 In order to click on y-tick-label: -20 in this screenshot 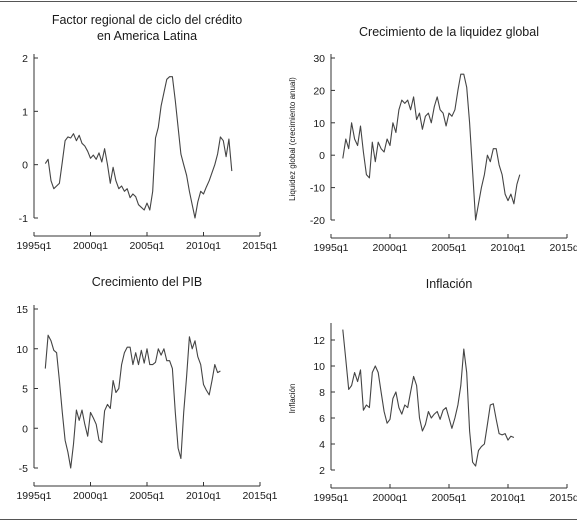, I will do `click(317, 221)`.